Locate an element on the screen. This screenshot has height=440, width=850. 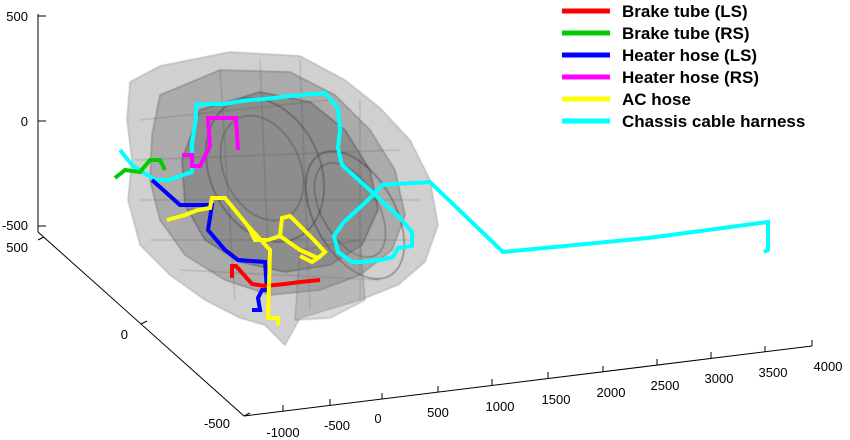
x-axis-line is located at coordinates (528, 381).